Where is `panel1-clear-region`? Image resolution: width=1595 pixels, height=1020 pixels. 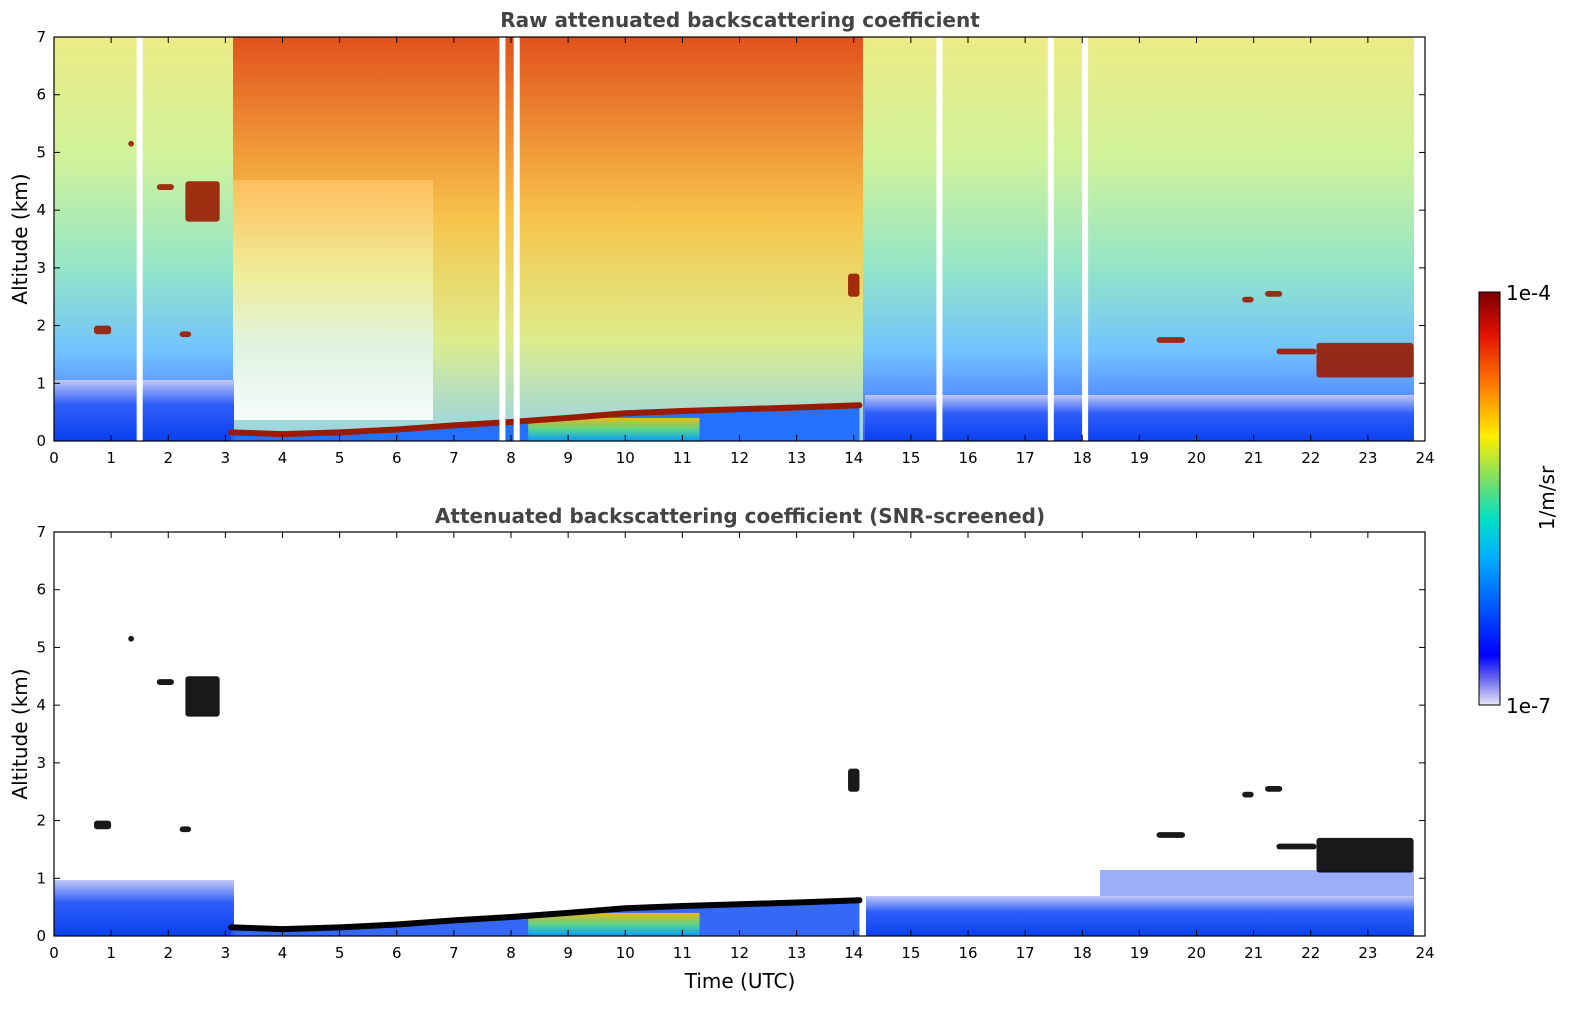 panel1-clear-region is located at coordinates (333, 300).